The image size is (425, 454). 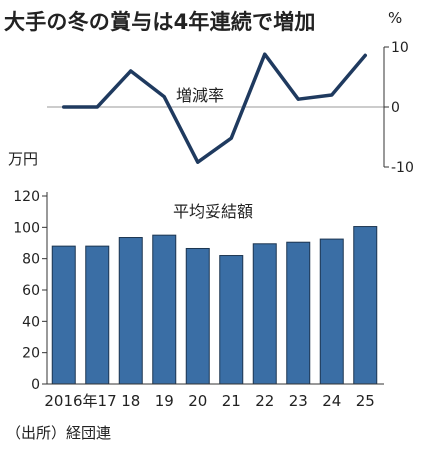 I want to click on bar-x-tick-label: 25, so click(x=365, y=401).